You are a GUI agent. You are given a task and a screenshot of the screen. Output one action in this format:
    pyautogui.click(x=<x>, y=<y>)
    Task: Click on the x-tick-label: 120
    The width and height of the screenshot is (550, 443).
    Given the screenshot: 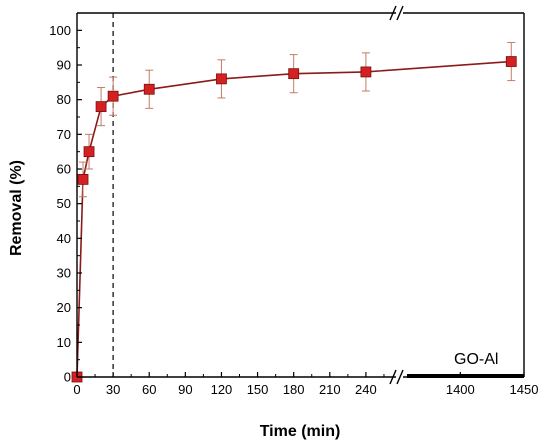 What is the action you would take?
    pyautogui.click(x=222, y=389)
    